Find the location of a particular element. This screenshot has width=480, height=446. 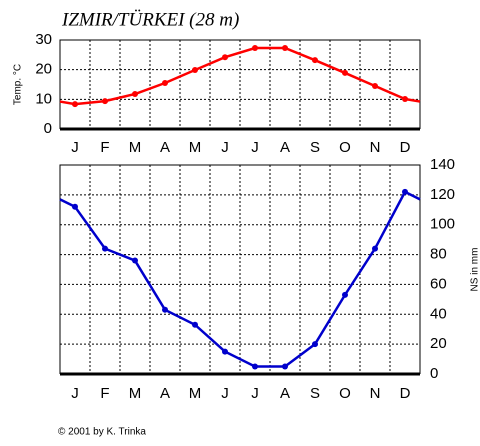

chart-title: IZMIR/TÜRKEI (28 m) is located at coordinates (150, 19).